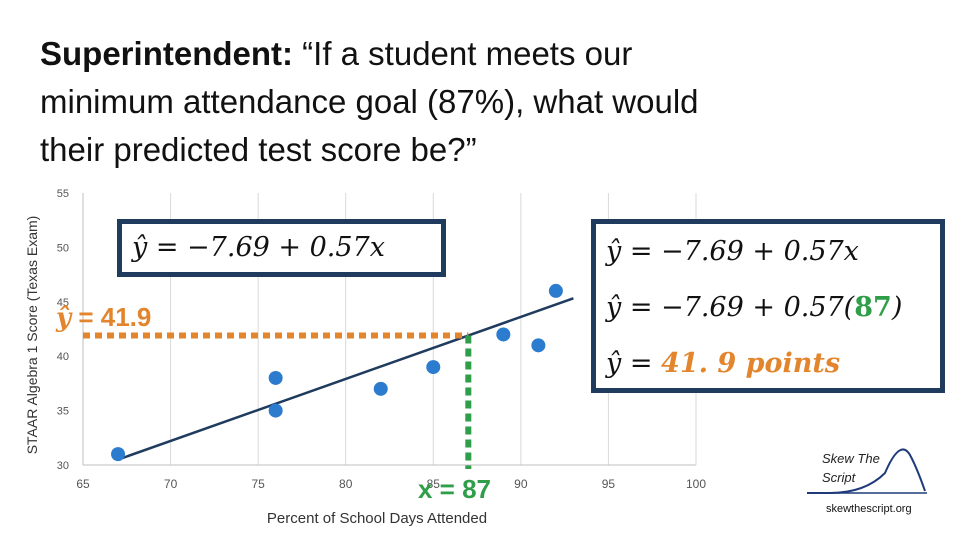 The width and height of the screenshot is (960, 540). I want to click on equation-line-2-suffix: ), so click(897, 307).